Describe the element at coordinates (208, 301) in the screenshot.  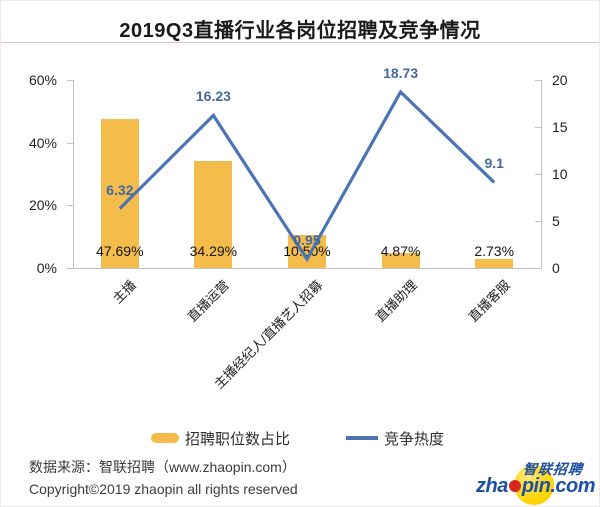
I see `category-label: 直播运营` at that location.